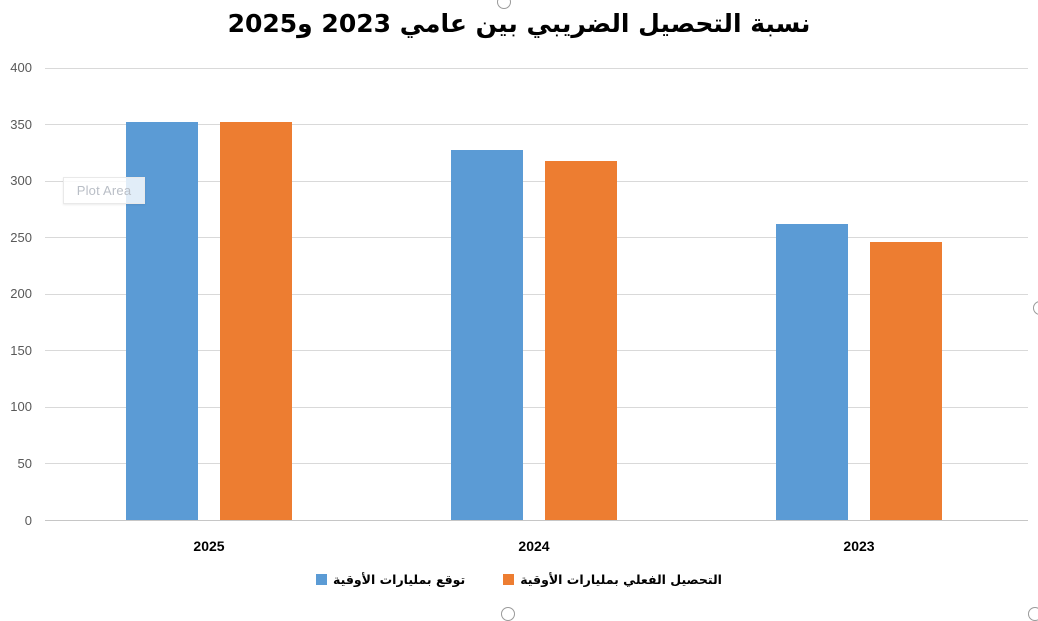 The height and width of the screenshot is (621, 1038). I want to click on x-category-label-2025: 2025, so click(209, 546).